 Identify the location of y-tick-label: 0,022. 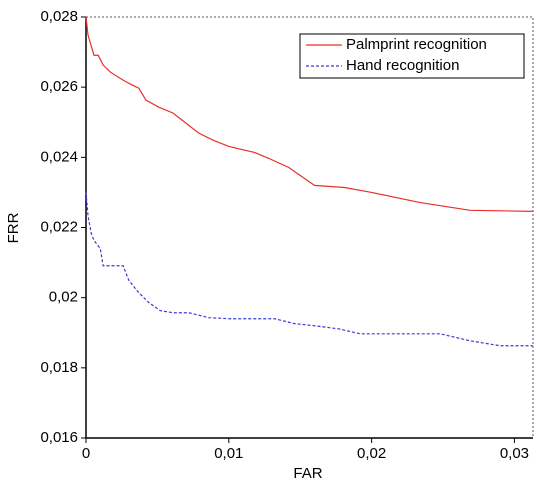
(59, 226).